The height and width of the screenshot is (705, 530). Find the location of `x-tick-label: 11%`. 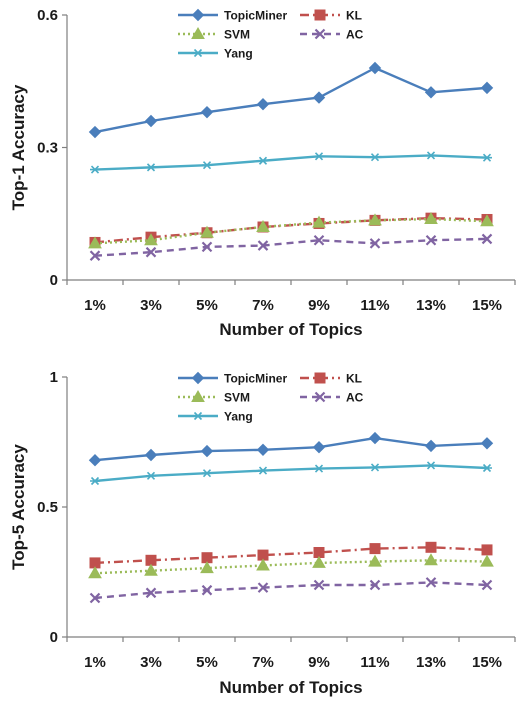

x-tick-label: 11% is located at coordinates (374, 305).